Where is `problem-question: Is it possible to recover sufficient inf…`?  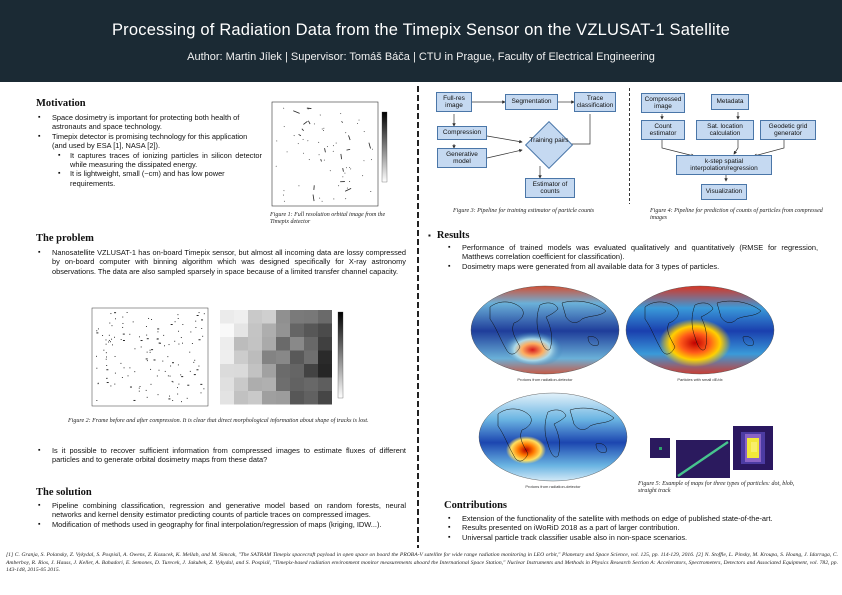
problem-question: Is it possible to recover sufficient inf… is located at coordinates (221, 455).